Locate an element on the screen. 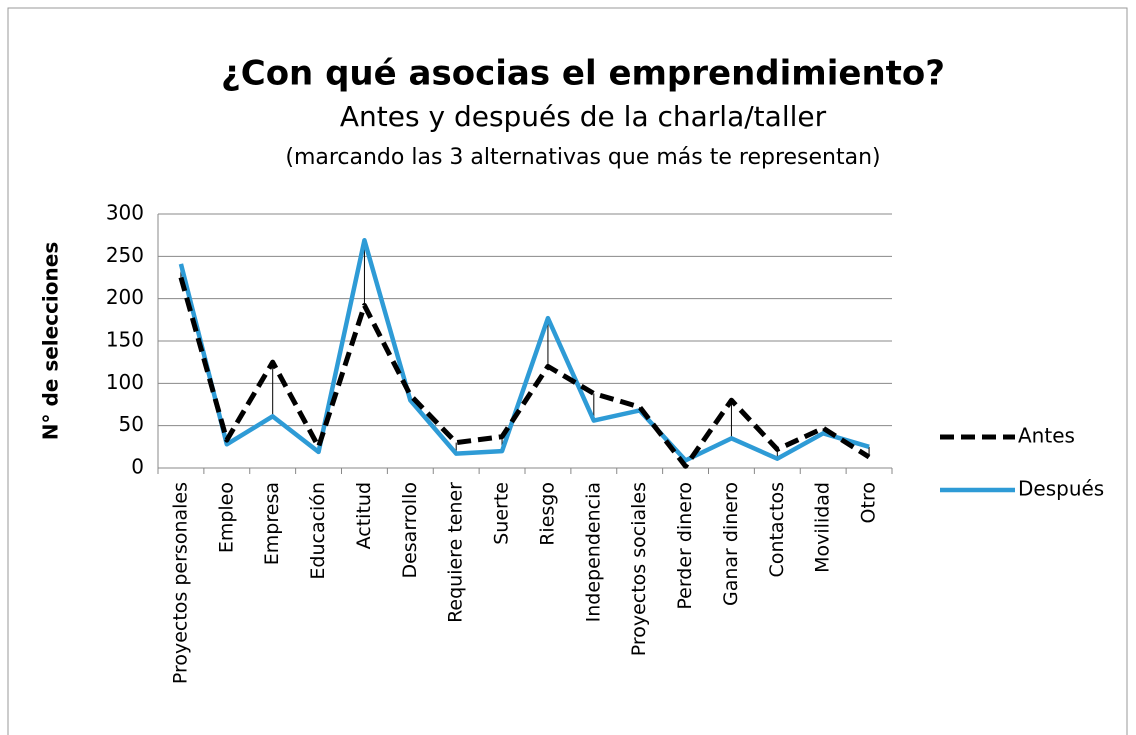  x-tick-label: Actitud is located at coordinates (364, 515).